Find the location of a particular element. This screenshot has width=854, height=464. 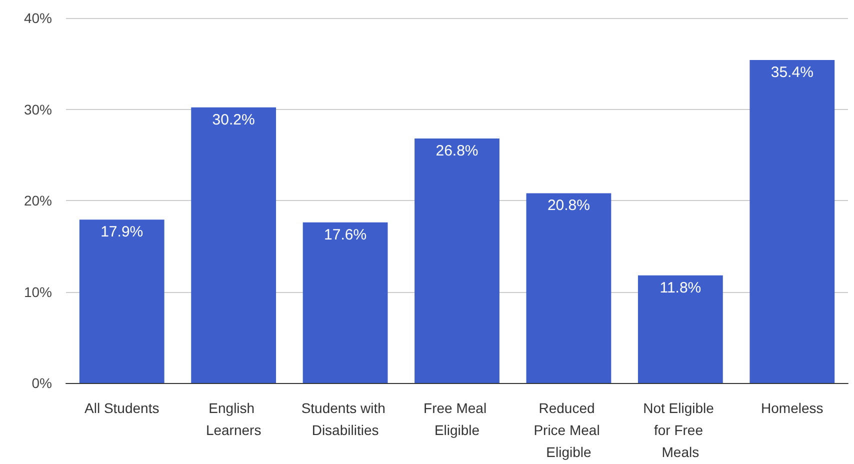

data-label: 17.9% is located at coordinates (122, 232).